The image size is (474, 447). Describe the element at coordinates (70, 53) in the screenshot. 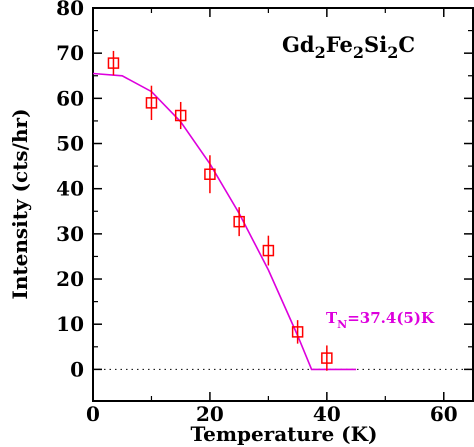

I see `y-tick-label: 70` at that location.